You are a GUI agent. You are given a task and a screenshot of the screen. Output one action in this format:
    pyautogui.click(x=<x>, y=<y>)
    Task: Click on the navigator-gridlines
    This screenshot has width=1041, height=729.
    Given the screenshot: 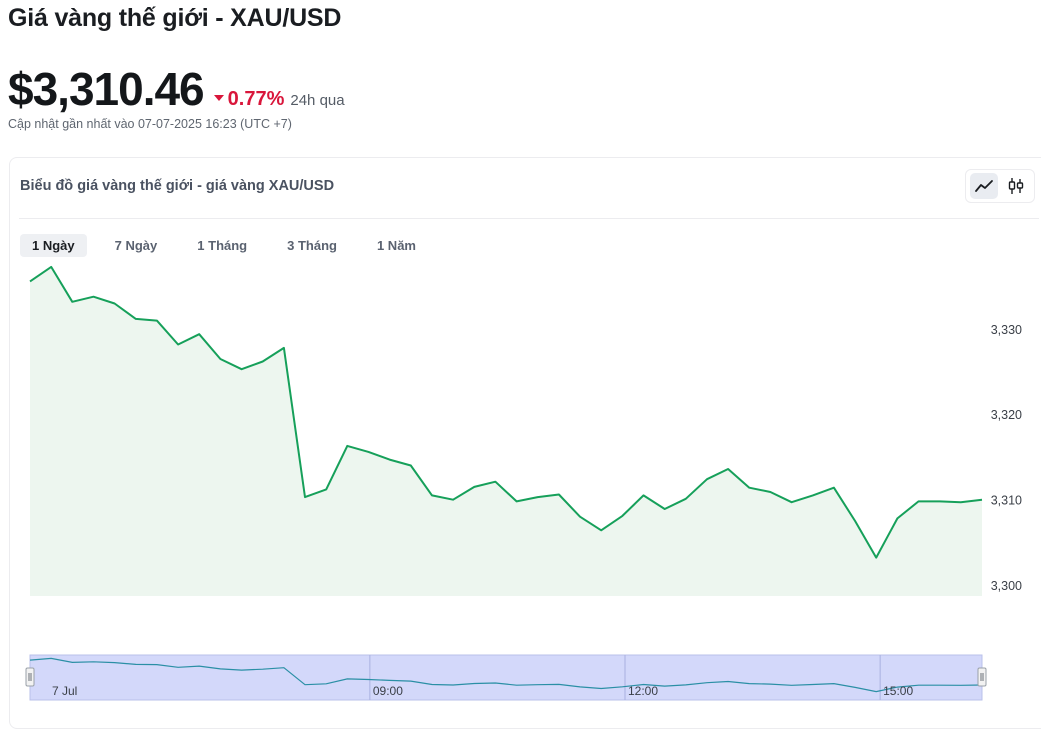 What is the action you would take?
    pyautogui.click(x=625, y=677)
    